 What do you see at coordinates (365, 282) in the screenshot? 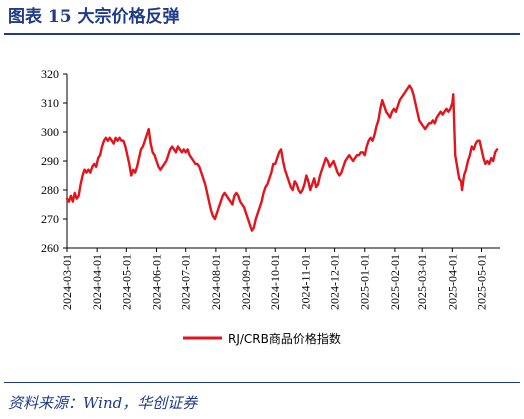
I see `x-tick-label: 2025-01-01` at bounding box center [365, 282].